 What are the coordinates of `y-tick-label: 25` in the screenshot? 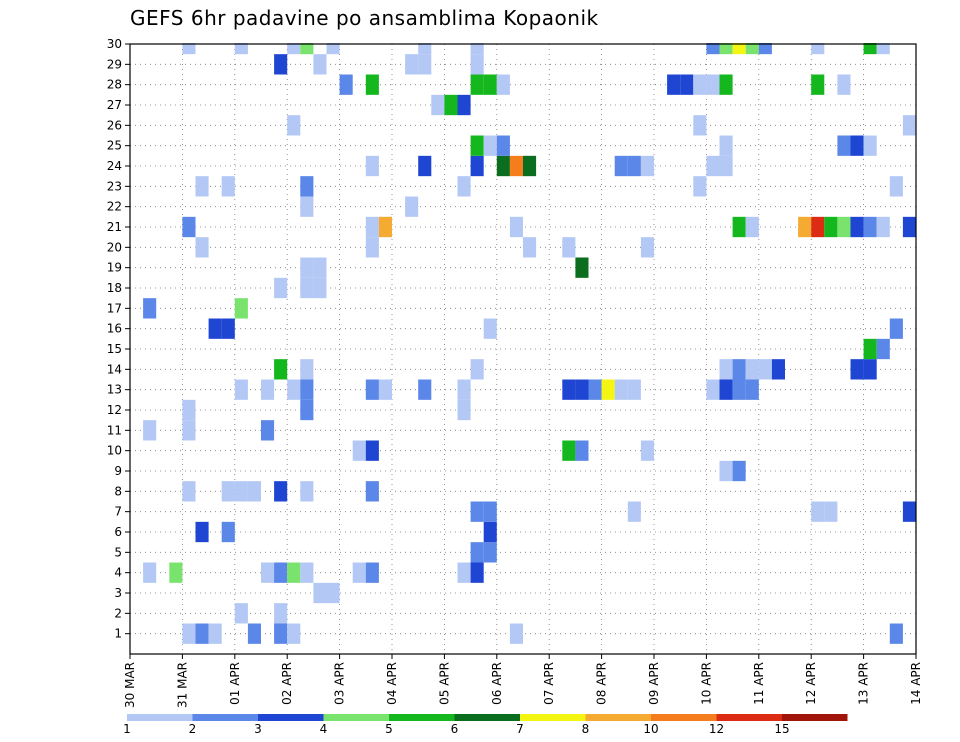 It's located at (114, 146).